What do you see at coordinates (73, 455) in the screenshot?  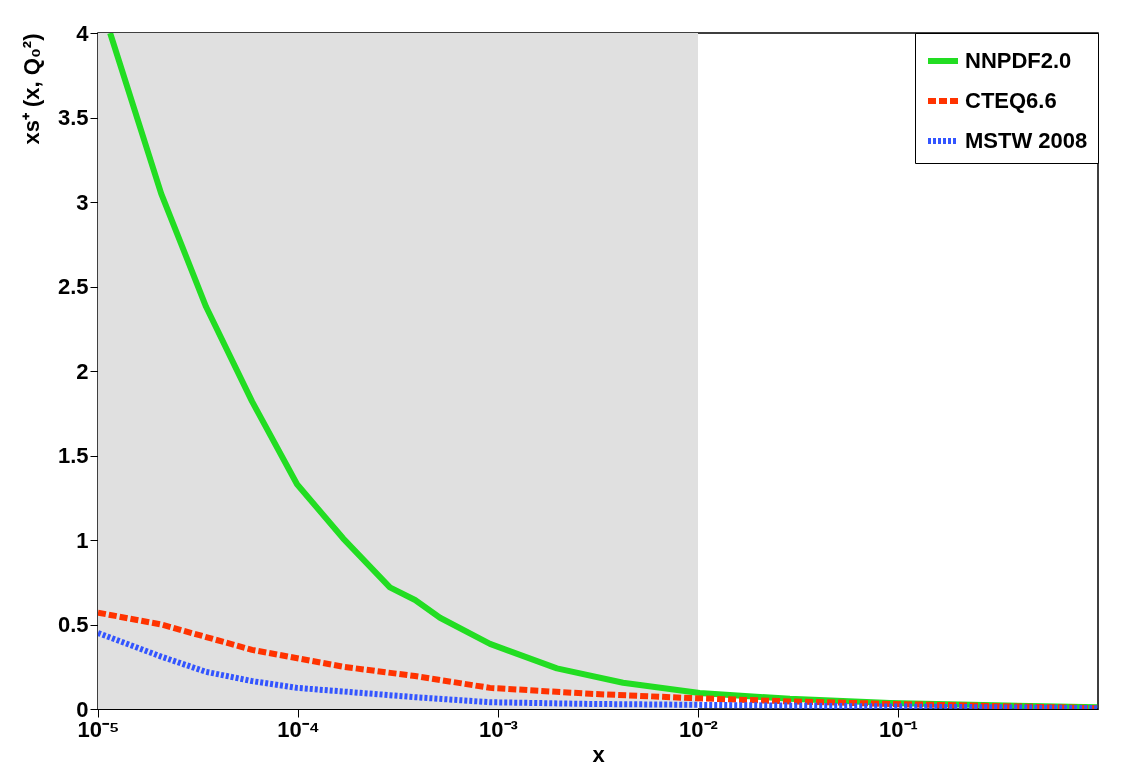 I see `y-tick-label: 1.5` at bounding box center [73, 455].